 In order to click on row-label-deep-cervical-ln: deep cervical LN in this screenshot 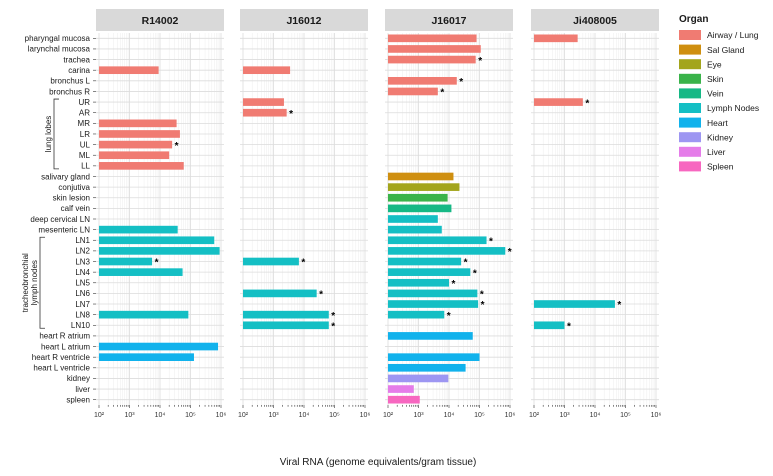, I will do `click(60, 219)`.